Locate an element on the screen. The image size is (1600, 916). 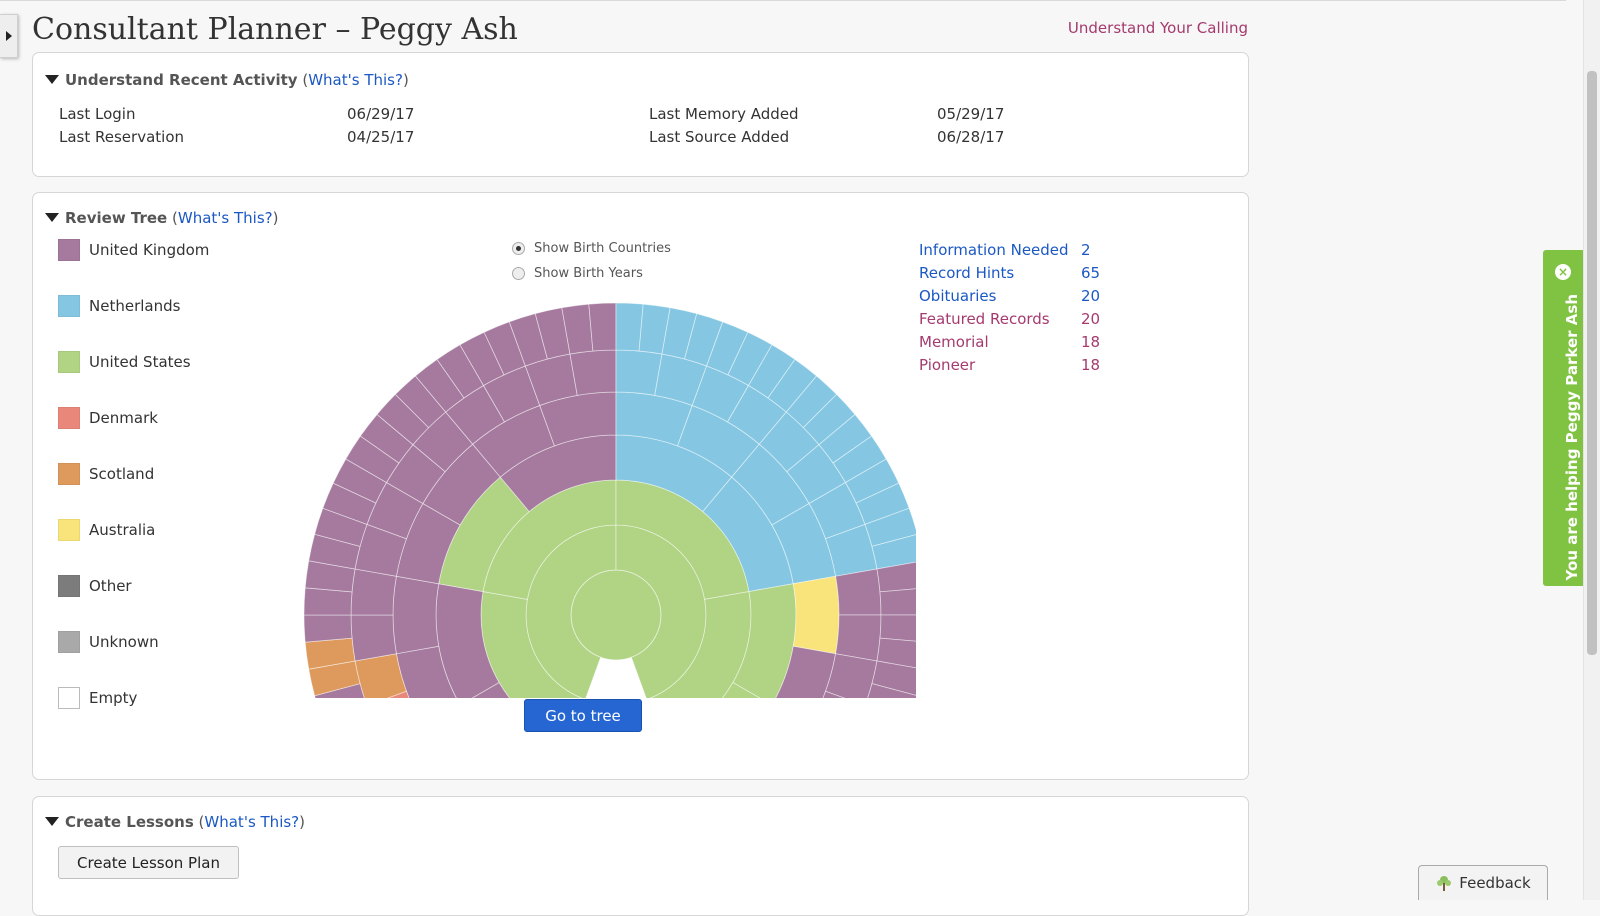
legend-label: Netherlands is located at coordinates (135, 306).